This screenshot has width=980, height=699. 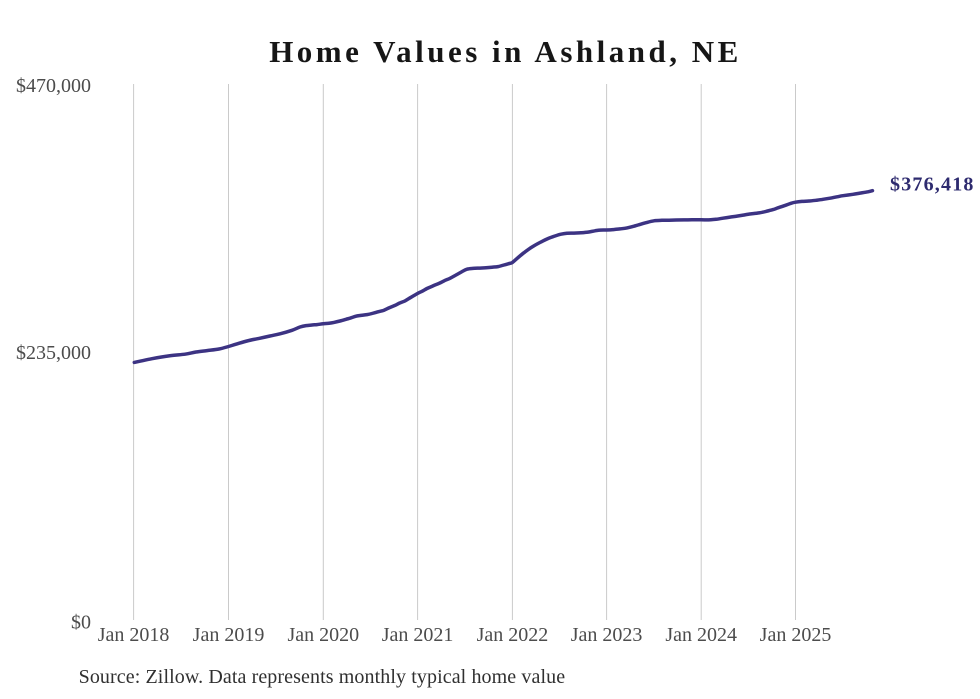 What do you see at coordinates (607, 635) in the screenshot?
I see `svg-text: Jan 2023` at bounding box center [607, 635].